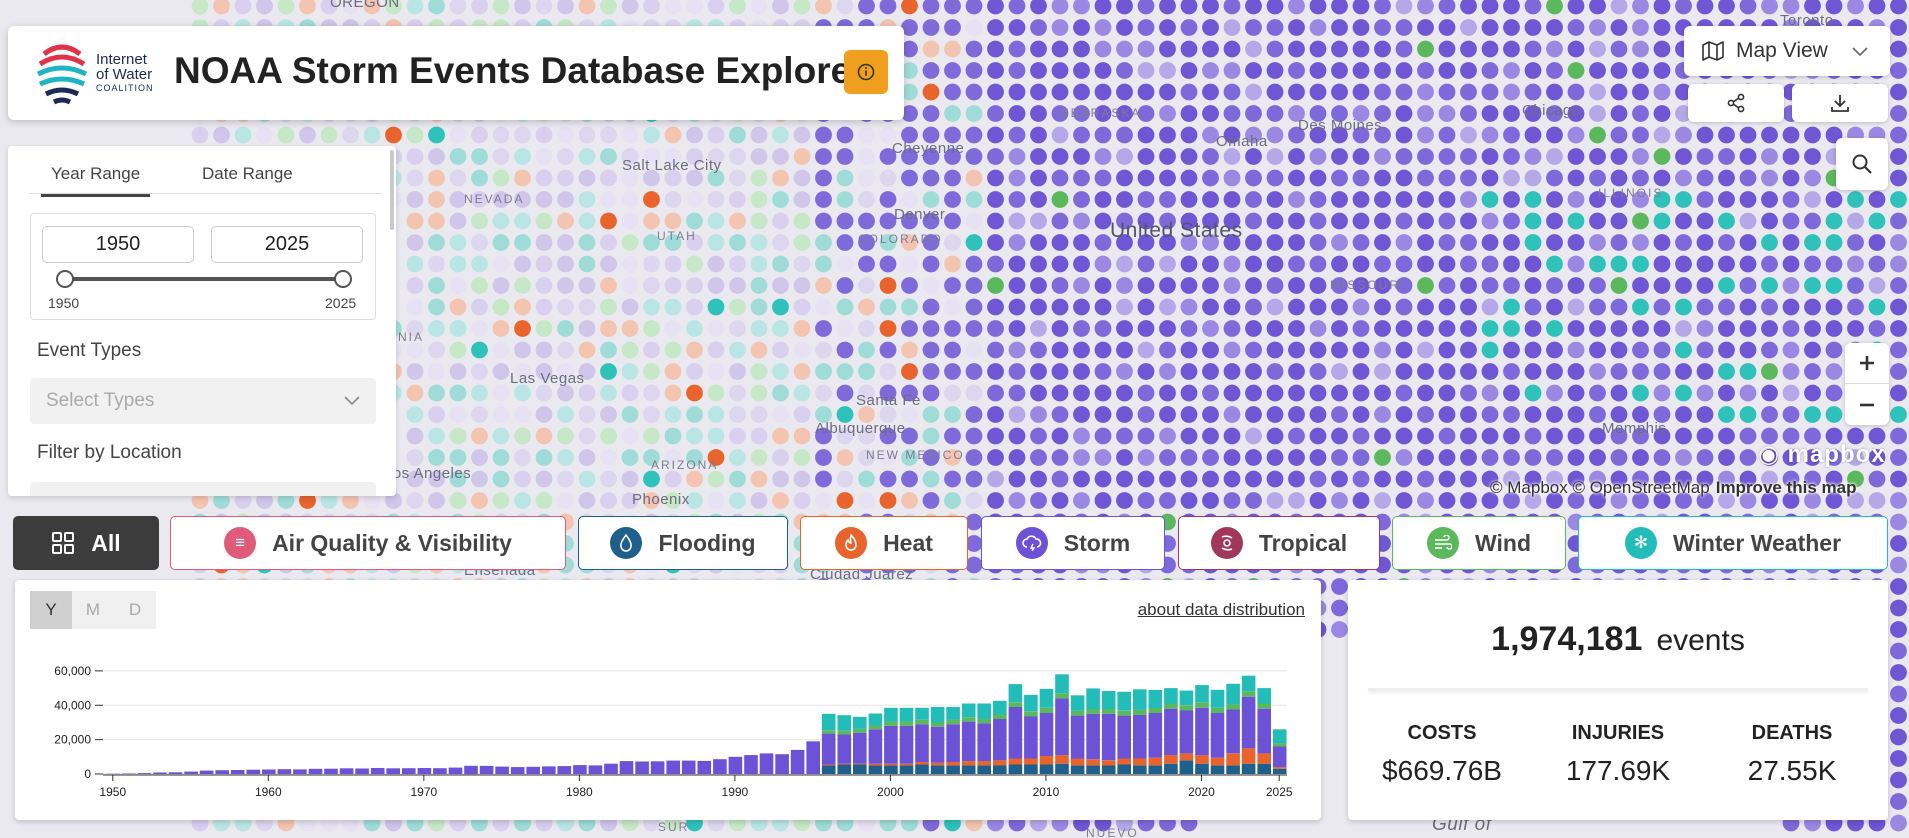 The image size is (1909, 838). Describe the element at coordinates (1736, 103) in the screenshot. I see `share-button` at that location.